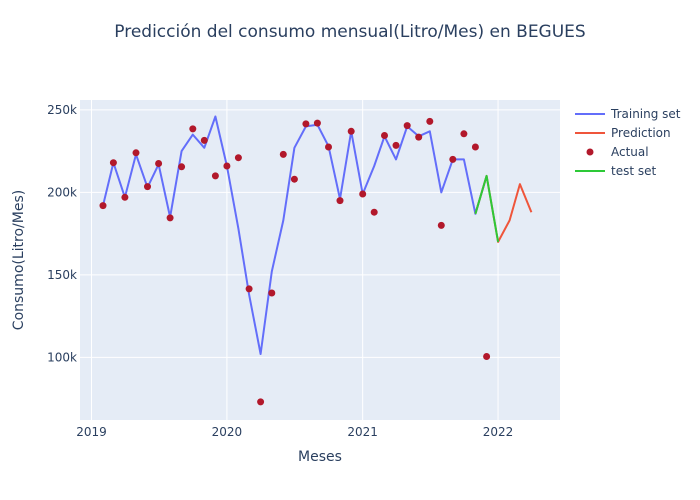 Image resolution: width=700 pixels, height=500 pixels. What do you see at coordinates (645, 114) in the screenshot?
I see `legend-label-training-set: Training set` at bounding box center [645, 114].